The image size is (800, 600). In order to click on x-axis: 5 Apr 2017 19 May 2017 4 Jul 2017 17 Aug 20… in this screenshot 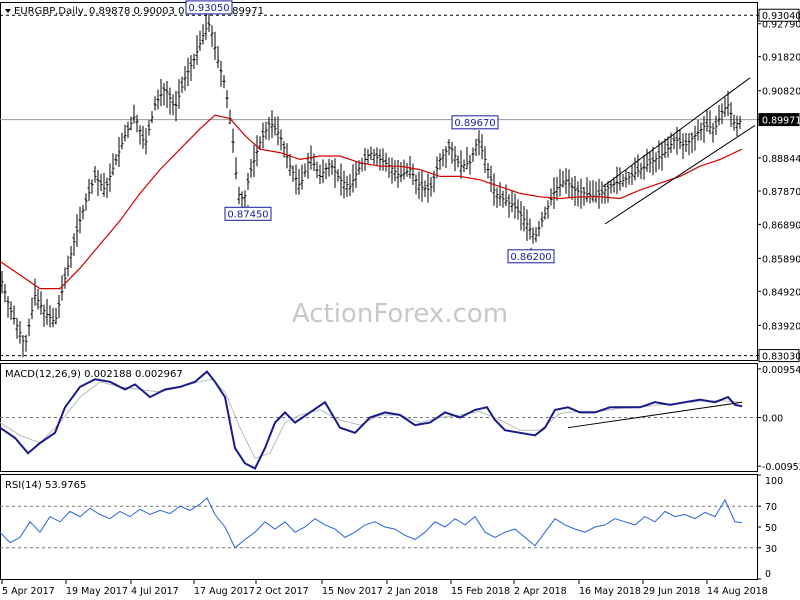, I will do `click(384, 588)`.